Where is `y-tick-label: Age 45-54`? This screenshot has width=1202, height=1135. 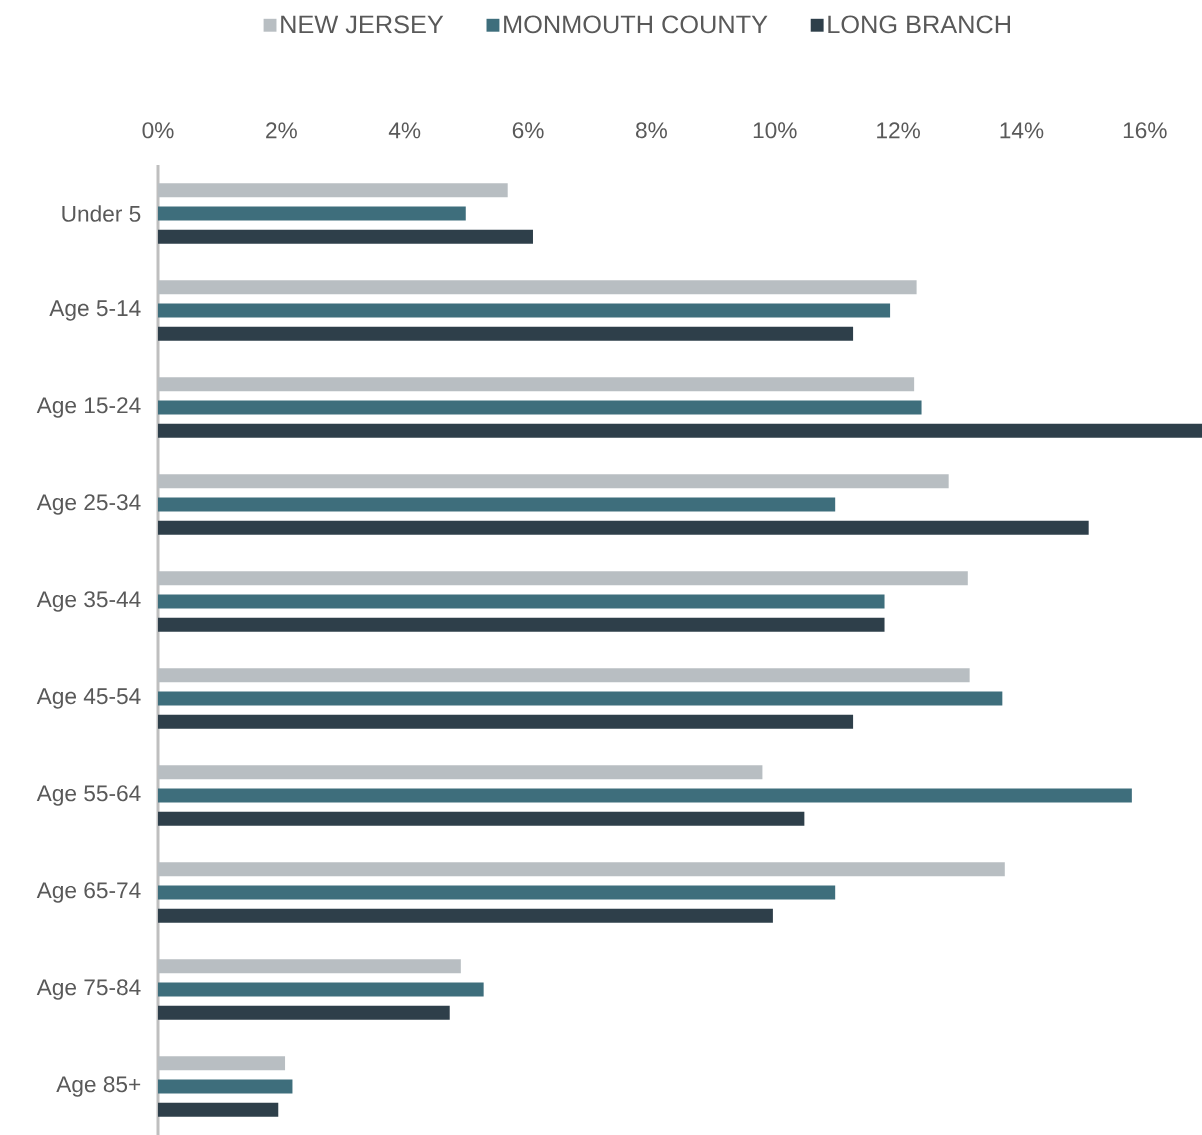
y-tick-label: Age 45-54 is located at coordinates (88, 698).